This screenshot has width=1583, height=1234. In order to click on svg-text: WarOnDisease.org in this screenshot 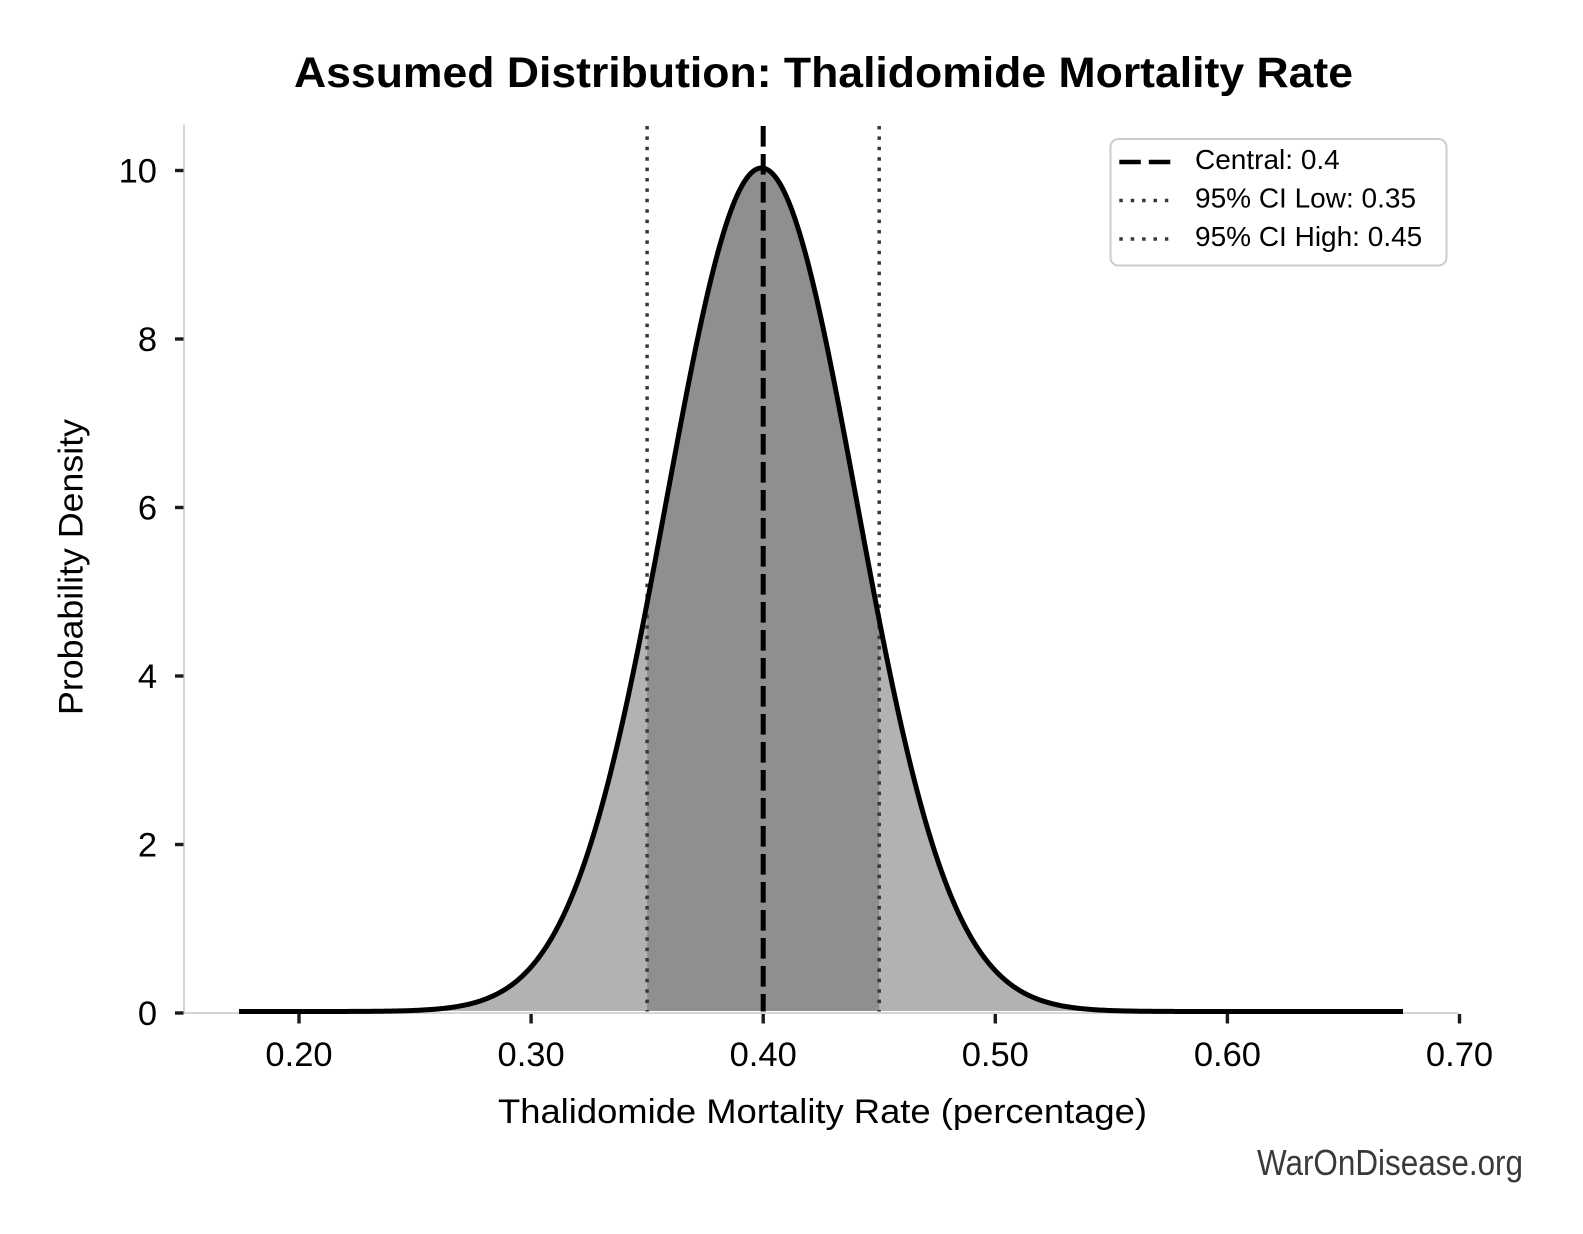, I will do `click(1390, 1162)`.